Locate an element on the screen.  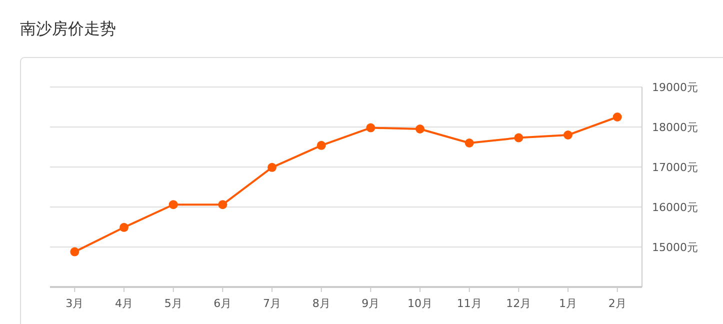
x-tick-label: 2月 is located at coordinates (617, 303).